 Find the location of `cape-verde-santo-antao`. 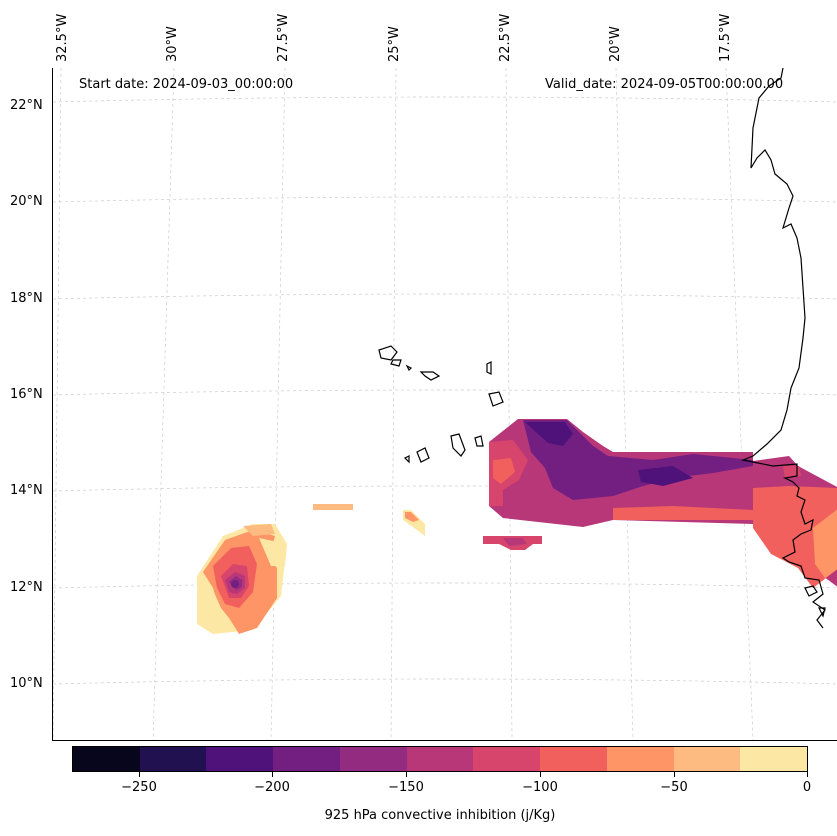

cape-verde-santo-antao is located at coordinates (388, 353).